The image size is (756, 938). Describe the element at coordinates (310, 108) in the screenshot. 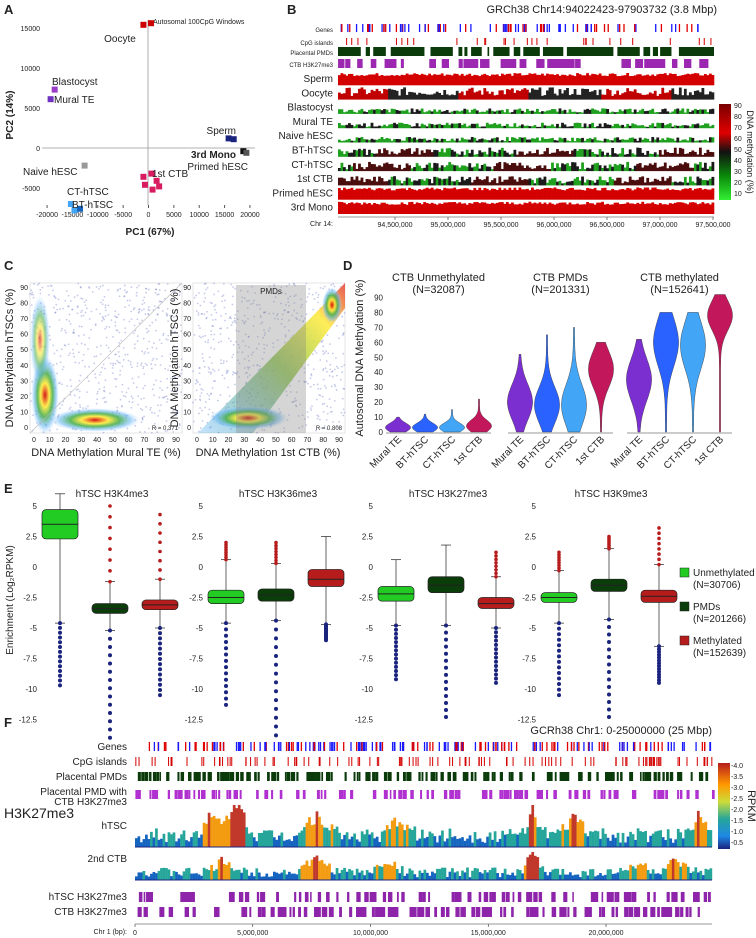

I see `methylation-track-label: Blastocyst` at that location.